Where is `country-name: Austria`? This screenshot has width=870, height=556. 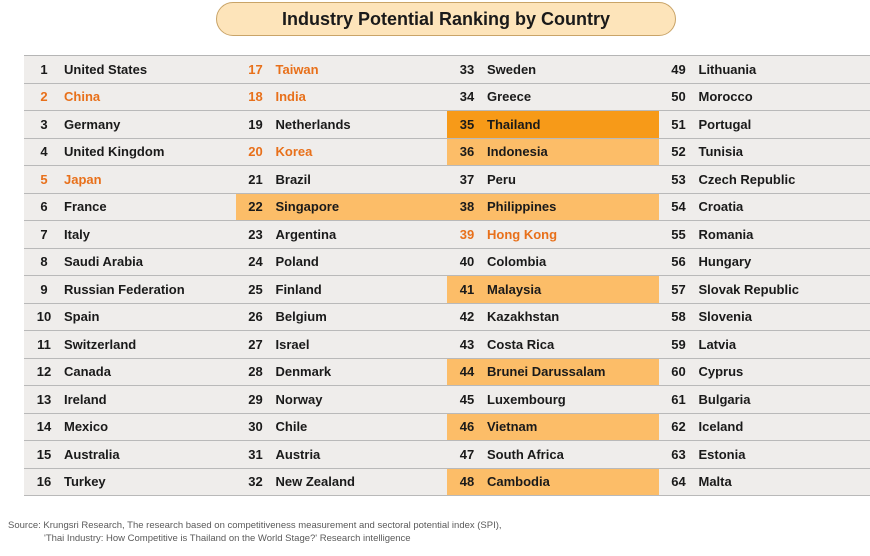
country-name: Austria is located at coordinates (298, 454).